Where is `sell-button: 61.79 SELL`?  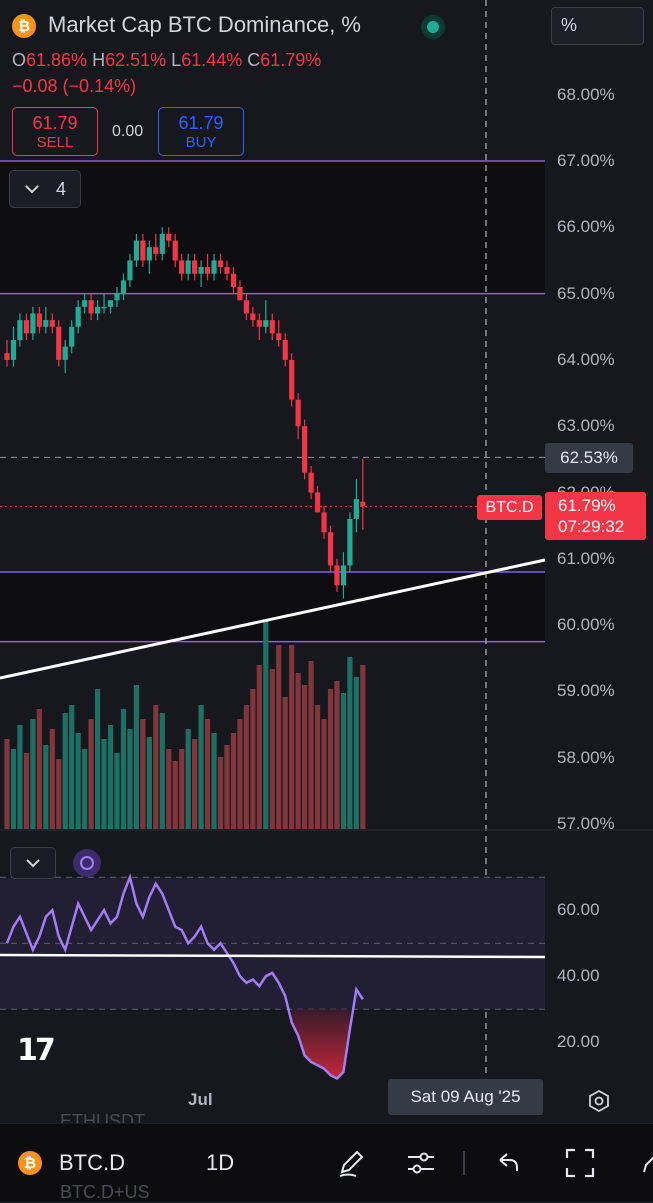
sell-button: 61.79 SELL is located at coordinates (55, 131).